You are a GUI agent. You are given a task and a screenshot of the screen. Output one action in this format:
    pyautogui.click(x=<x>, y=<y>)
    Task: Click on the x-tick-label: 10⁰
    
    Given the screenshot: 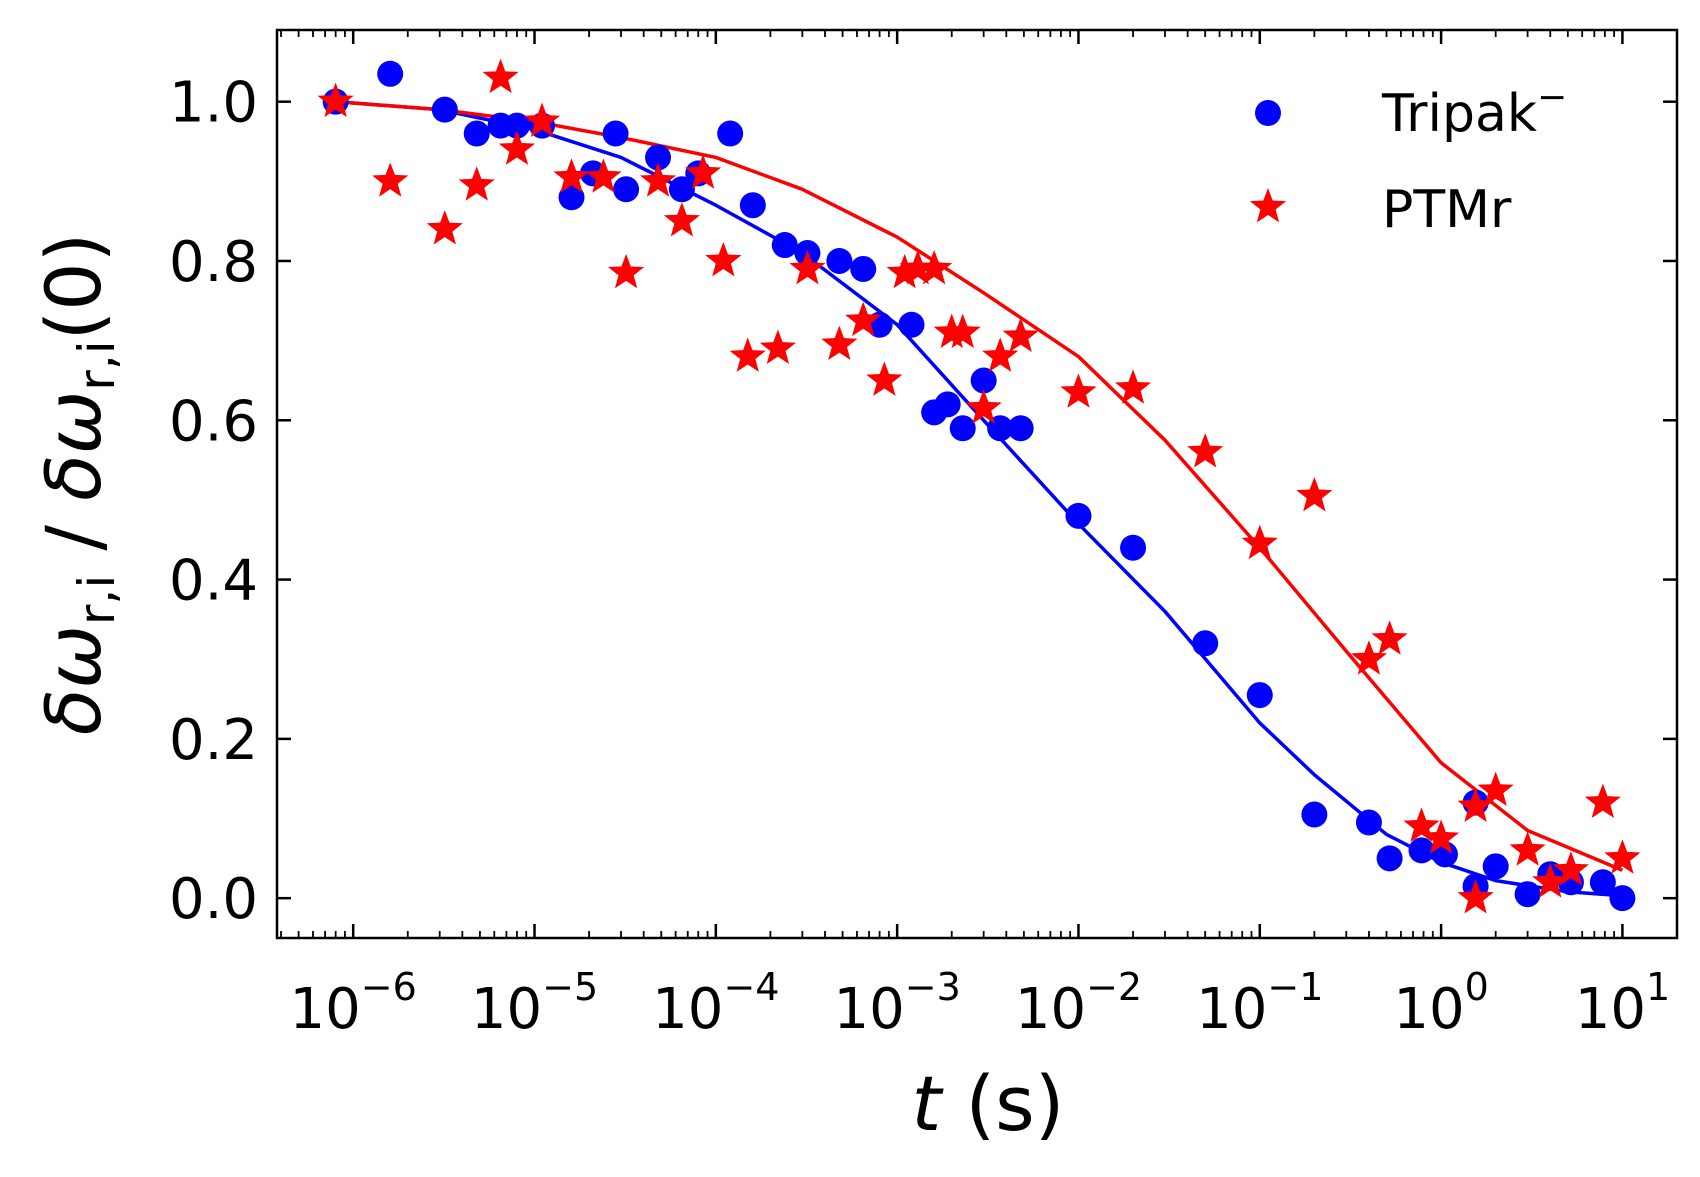 What is the action you would take?
    pyautogui.click(x=1440, y=1003)
    